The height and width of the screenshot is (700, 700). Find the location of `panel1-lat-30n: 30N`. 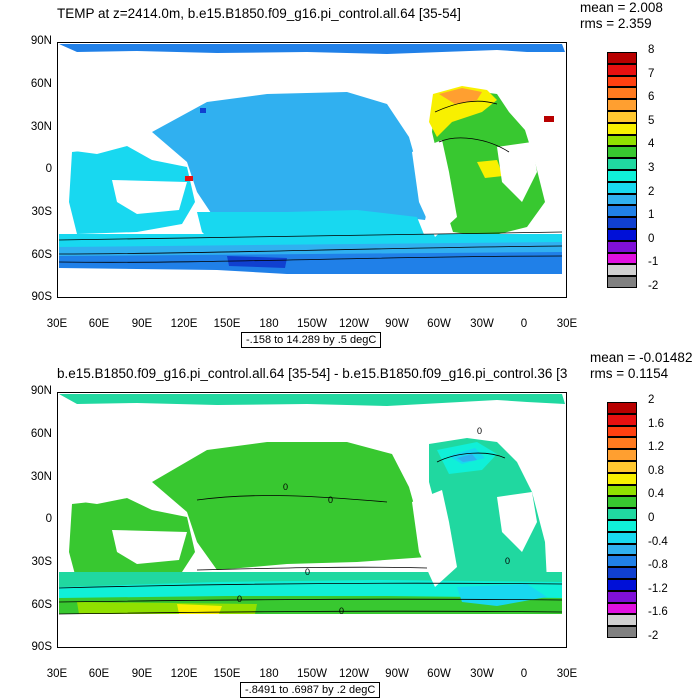

panel1-lat-30n: 30N is located at coordinates (41, 127).